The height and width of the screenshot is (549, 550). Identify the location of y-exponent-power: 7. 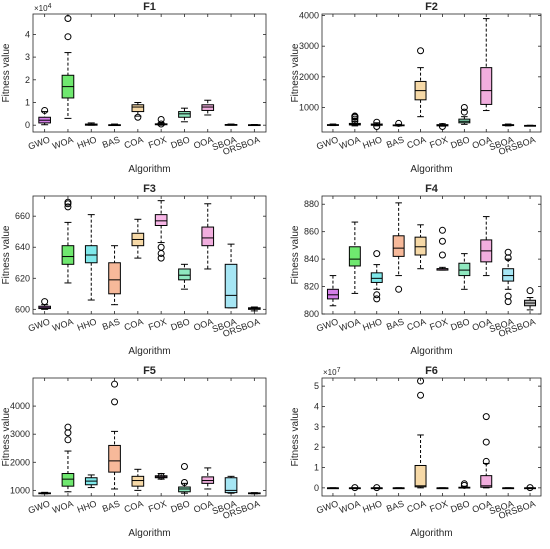
(339, 370).